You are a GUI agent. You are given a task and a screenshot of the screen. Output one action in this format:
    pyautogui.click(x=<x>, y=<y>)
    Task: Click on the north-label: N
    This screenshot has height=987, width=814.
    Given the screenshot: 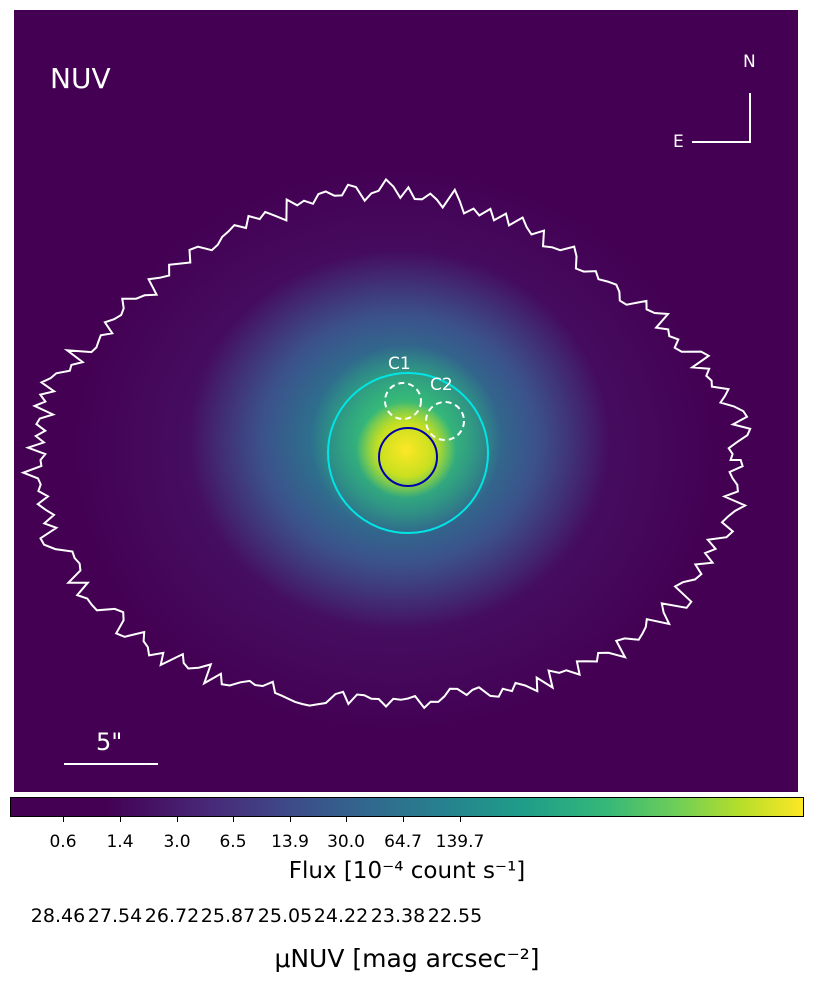 What is the action you would take?
    pyautogui.click(x=749, y=62)
    